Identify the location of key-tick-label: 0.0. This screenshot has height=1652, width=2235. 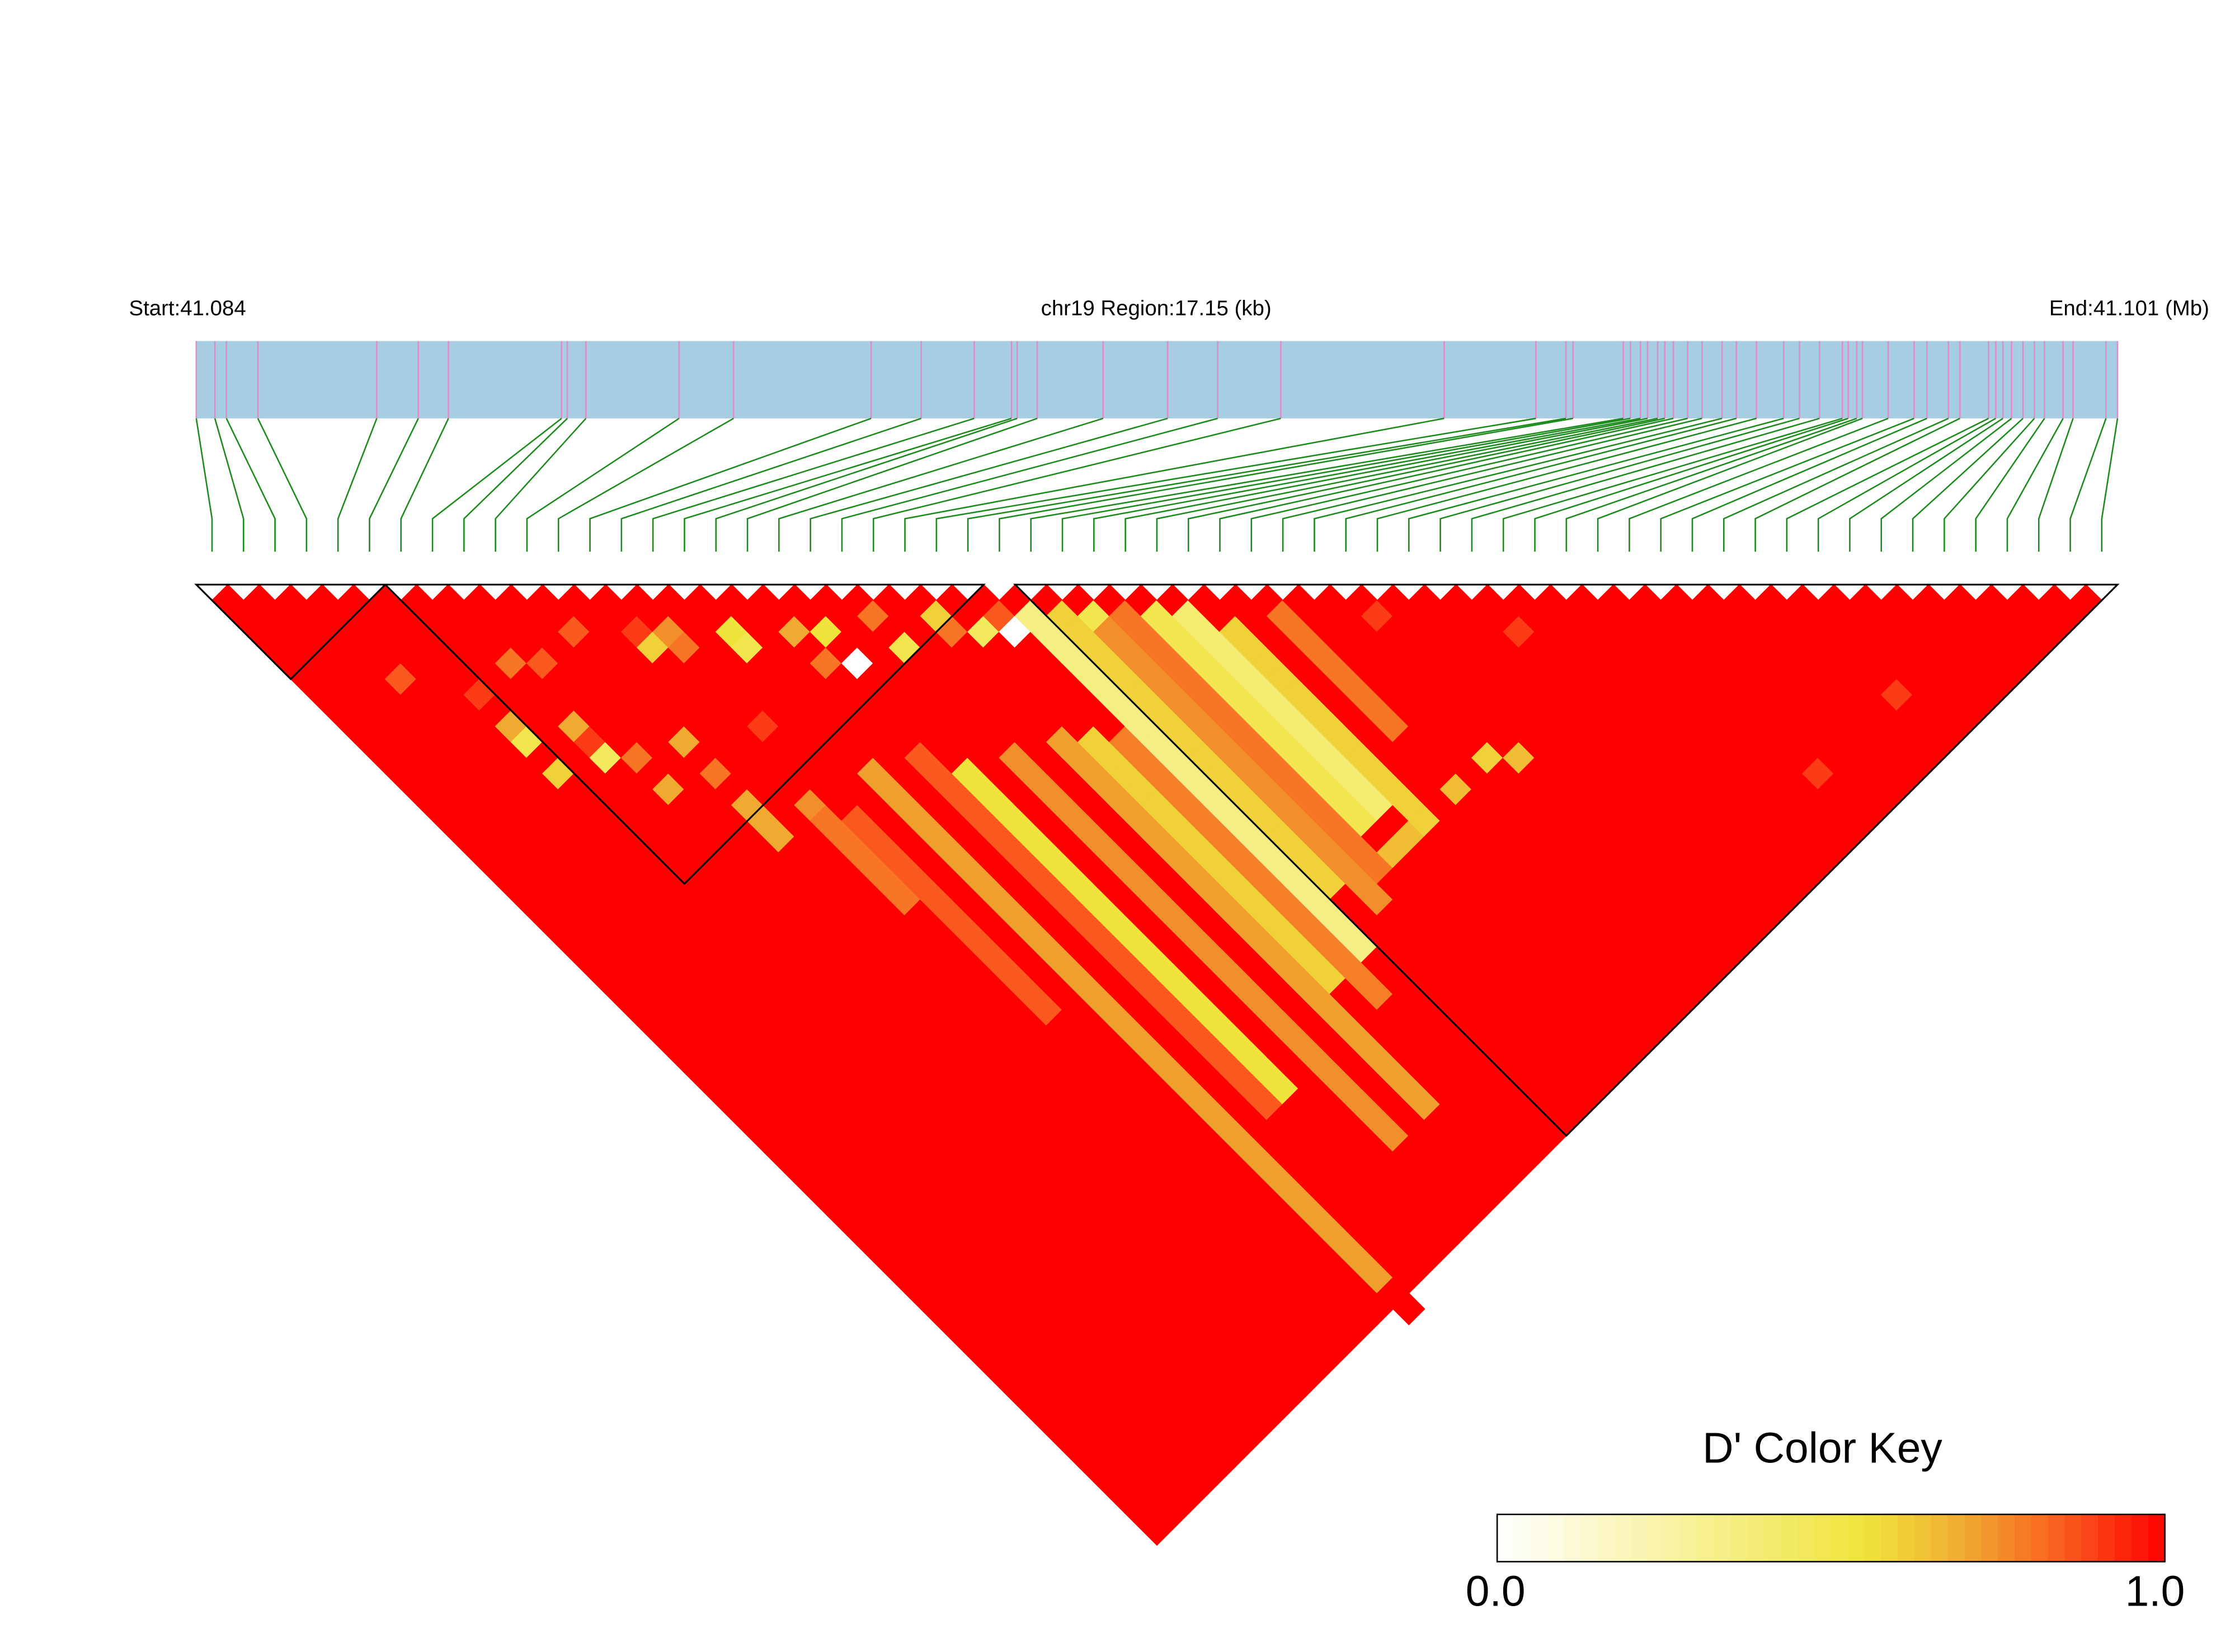
(1496, 1592).